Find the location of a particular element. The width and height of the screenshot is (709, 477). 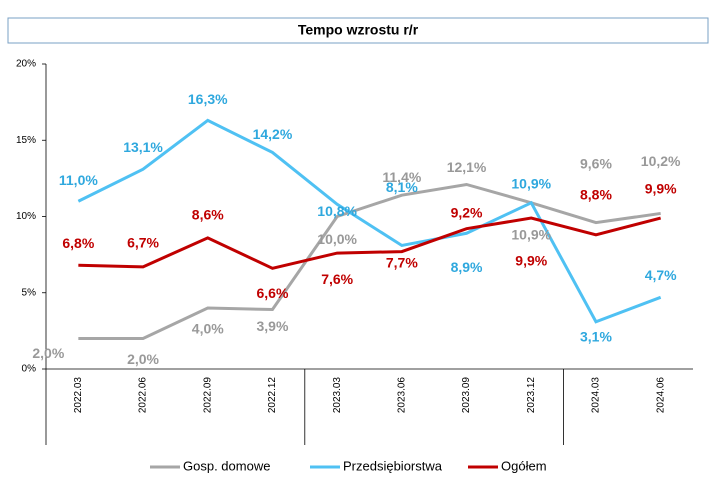

data-label: 6,8% is located at coordinates (78, 243).